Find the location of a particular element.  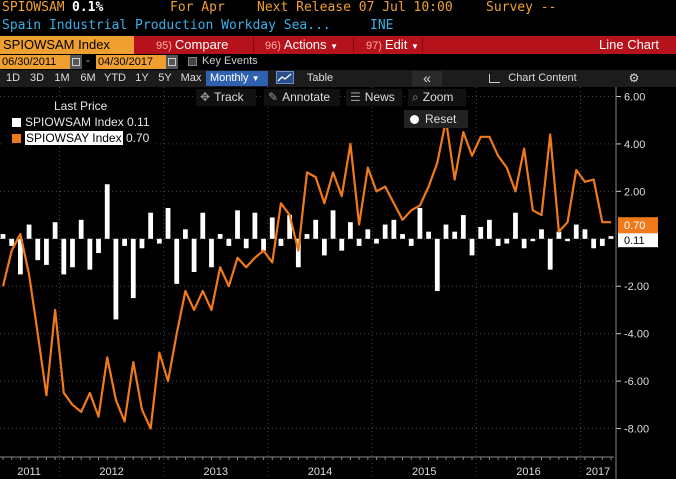

security-field: SPIOWSAM Index is located at coordinates (67, 45).